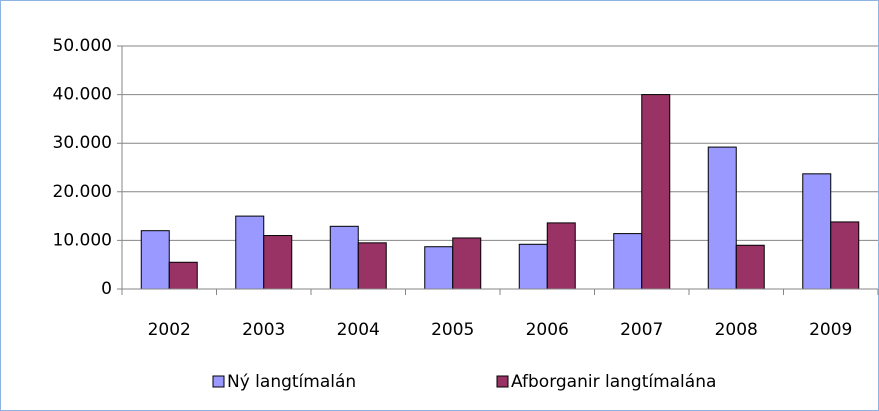 This screenshot has height=411, width=879. I want to click on x-tick-label: 2005, so click(452, 330).